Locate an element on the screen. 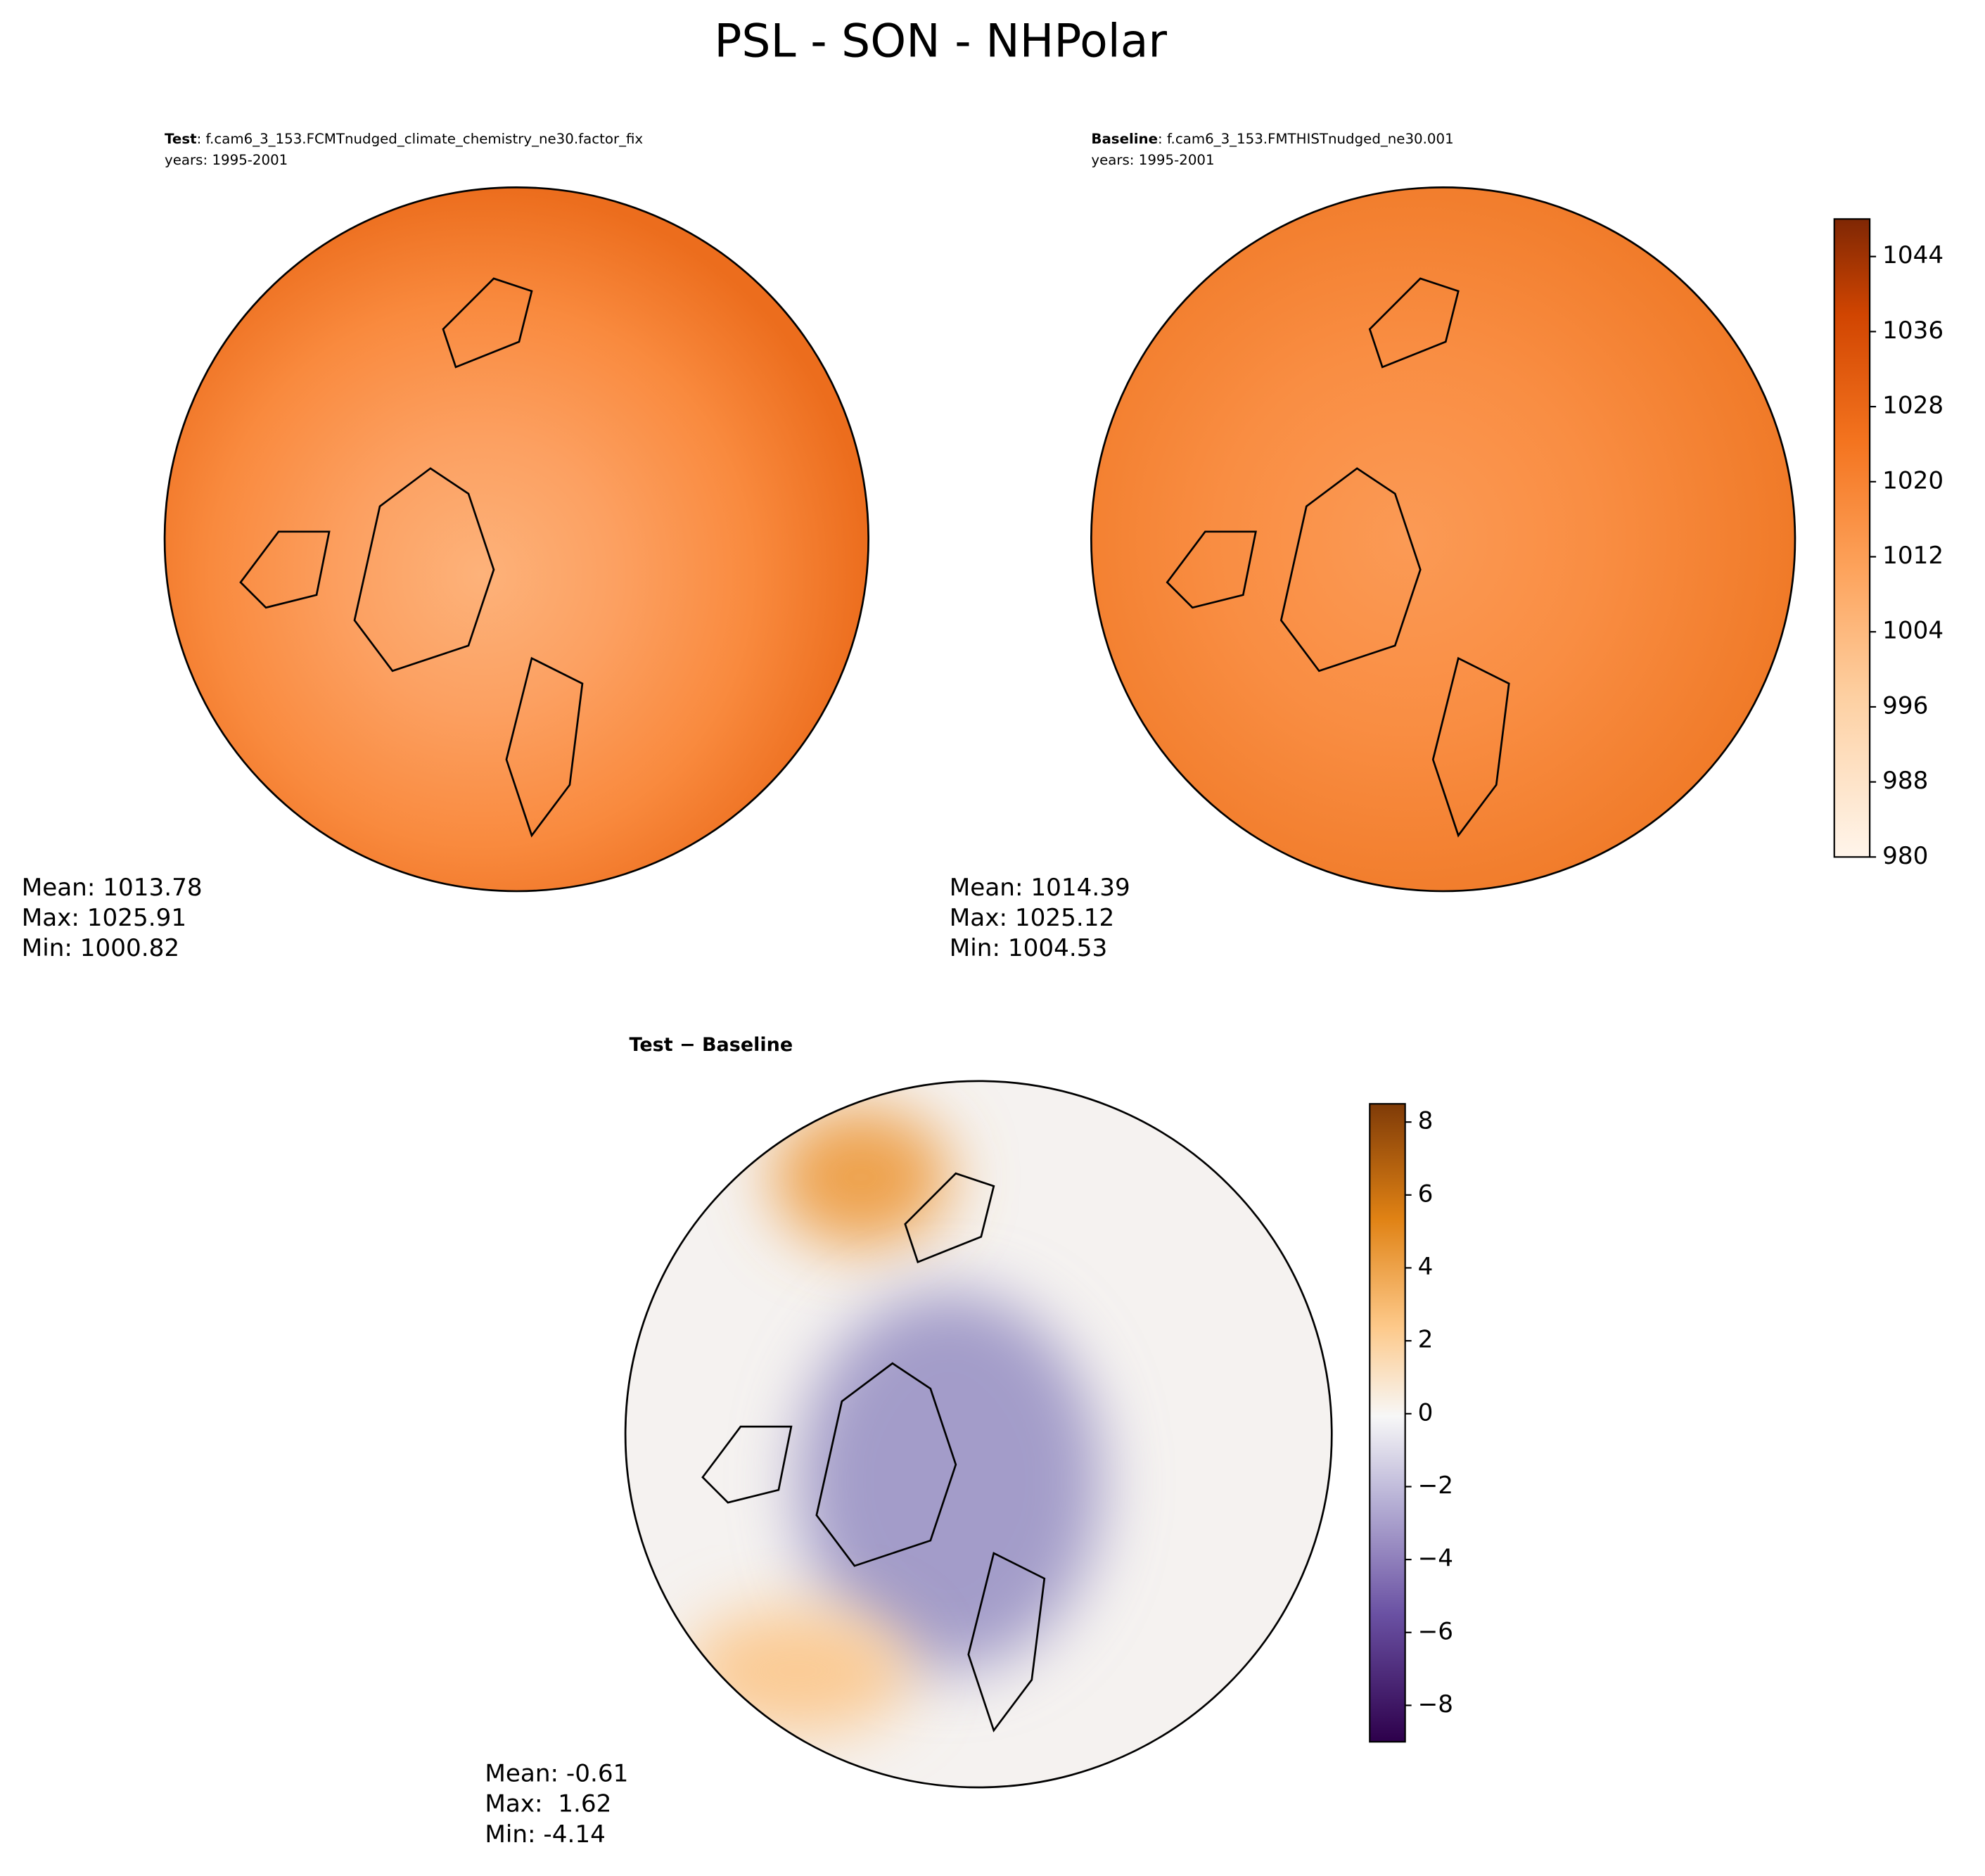 The image size is (1985, 1876). colorbar-tick-label: −2 is located at coordinates (1435, 1486).